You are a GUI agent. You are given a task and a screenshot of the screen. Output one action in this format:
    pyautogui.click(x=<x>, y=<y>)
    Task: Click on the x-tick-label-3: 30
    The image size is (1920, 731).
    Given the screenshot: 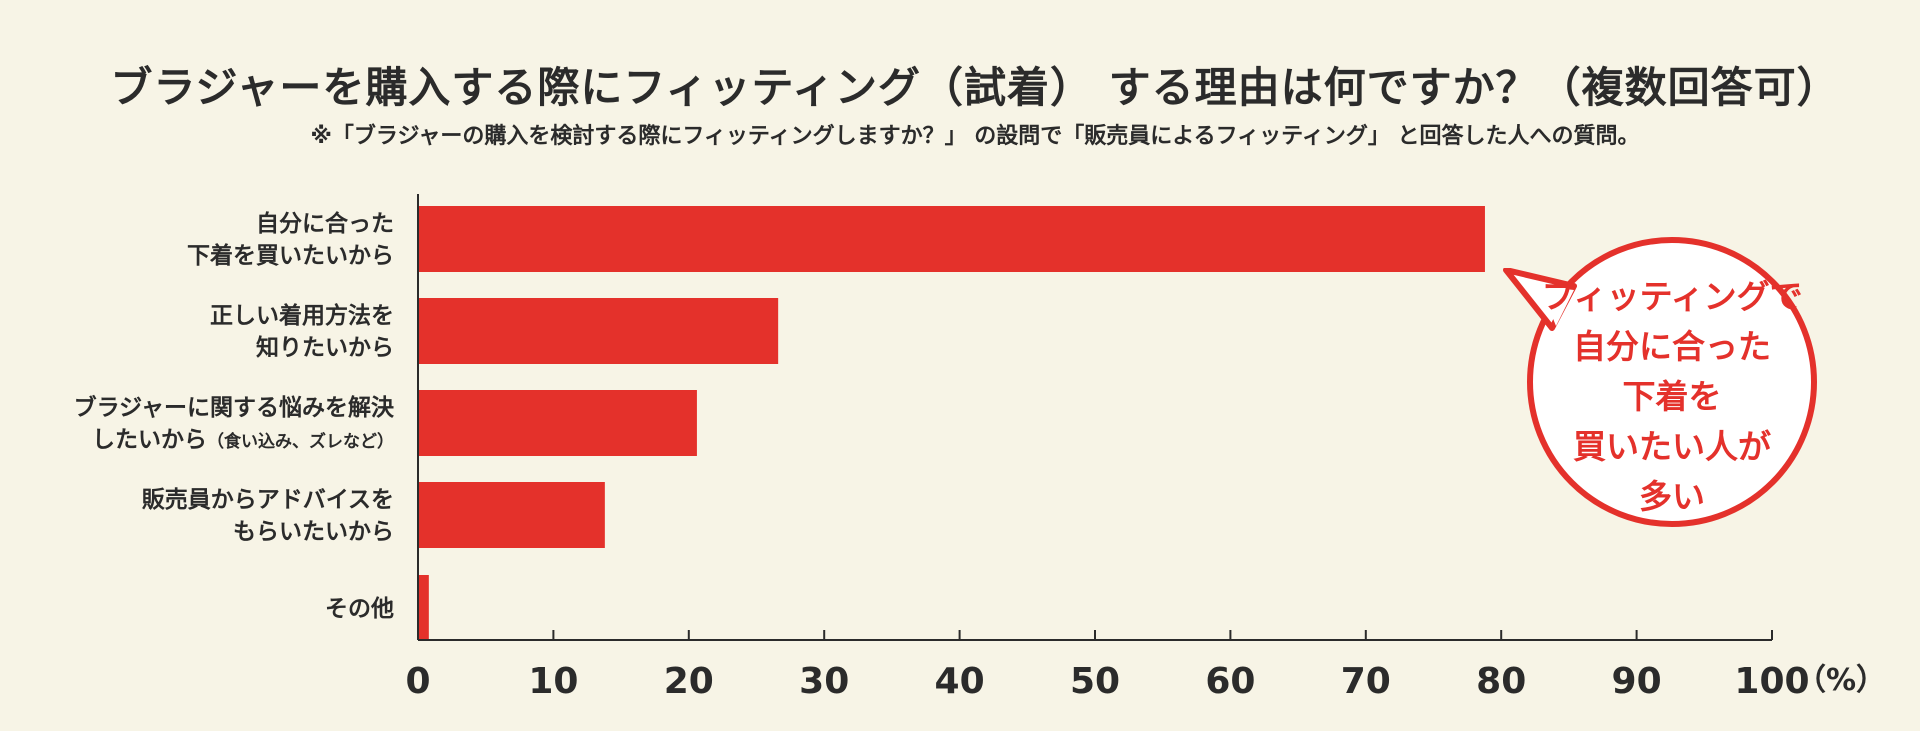 What is the action you would take?
    pyautogui.click(x=824, y=681)
    